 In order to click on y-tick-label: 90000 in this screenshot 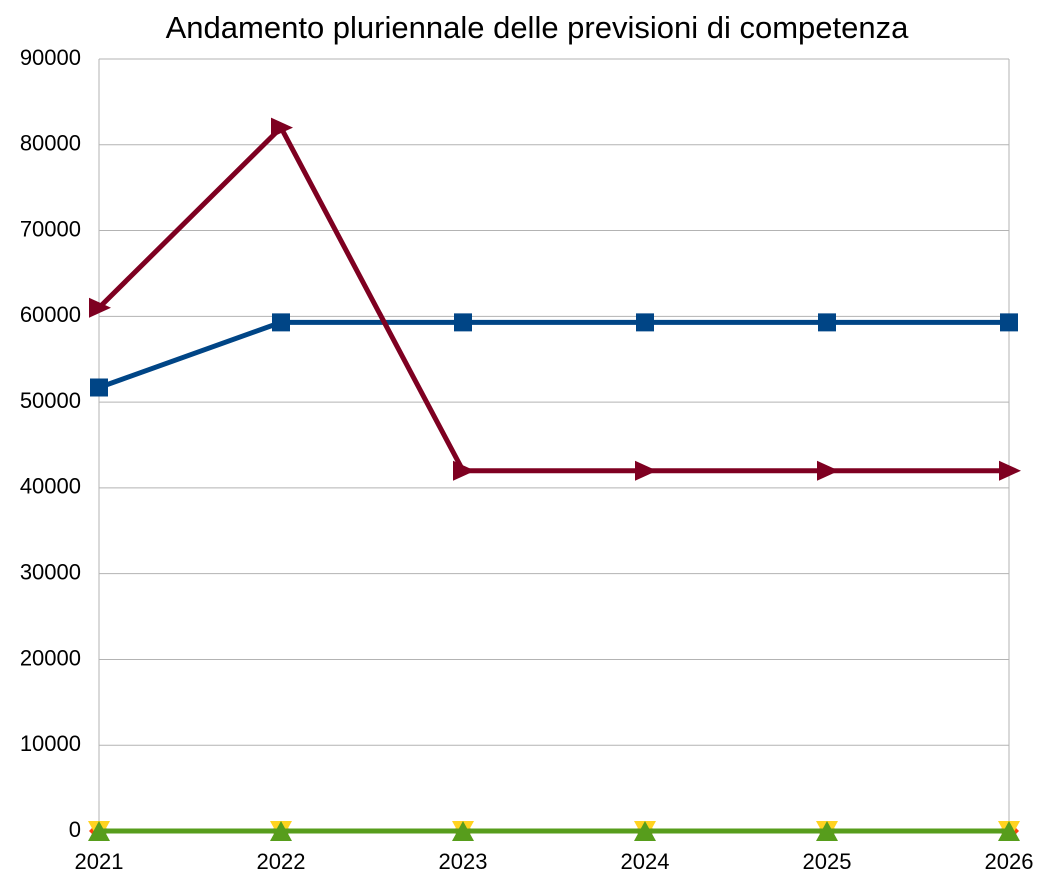, I will do `click(50, 57)`.